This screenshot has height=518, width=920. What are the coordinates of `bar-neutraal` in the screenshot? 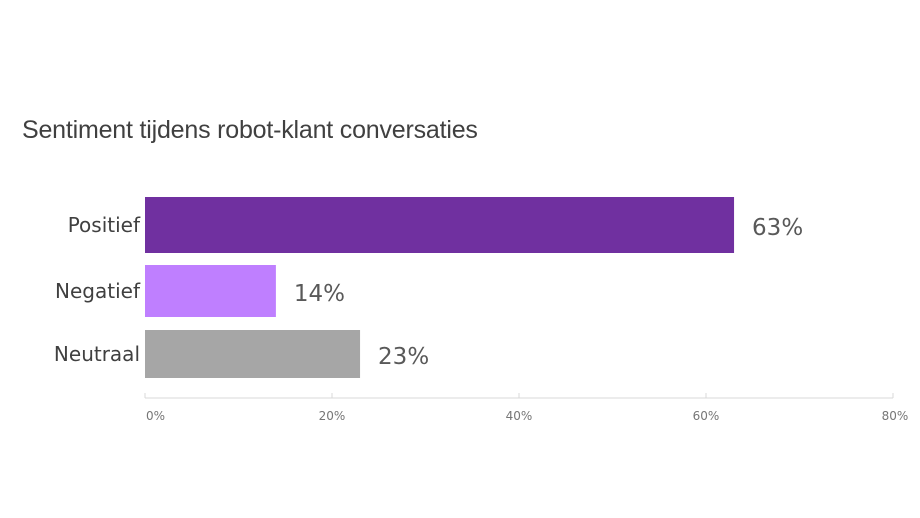 It's located at (253, 354).